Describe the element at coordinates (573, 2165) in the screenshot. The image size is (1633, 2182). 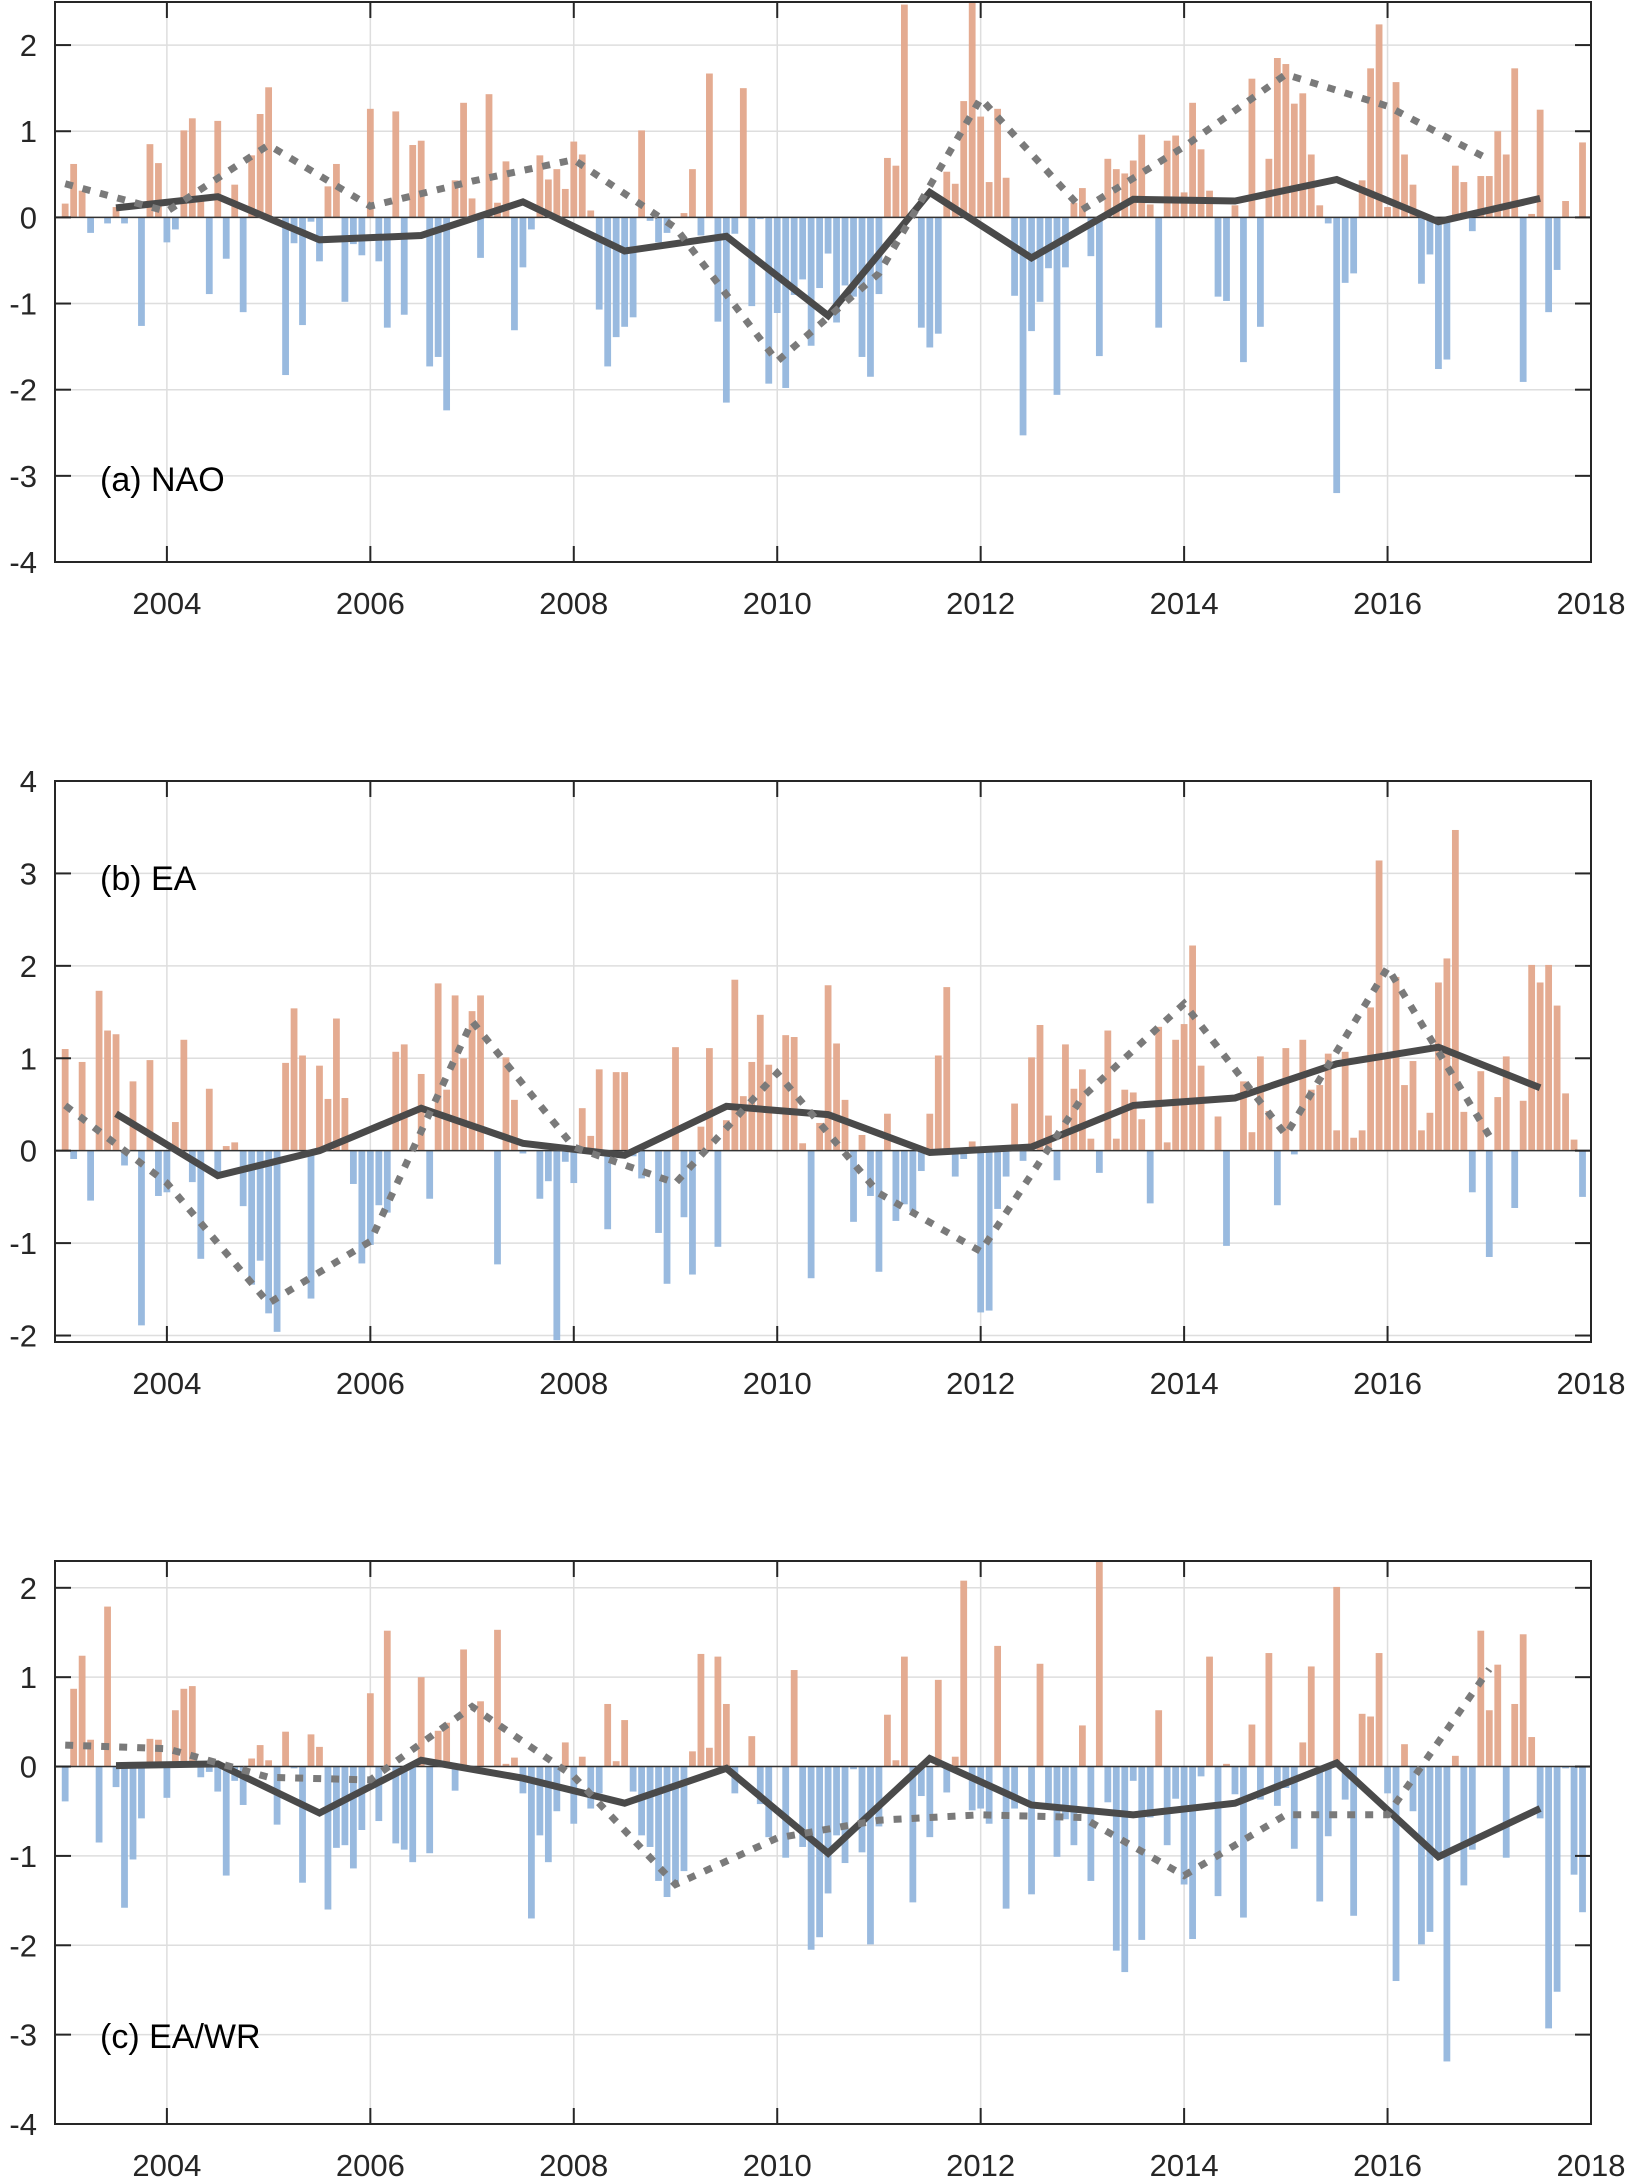
I see `x-tick-label: 2008` at that location.